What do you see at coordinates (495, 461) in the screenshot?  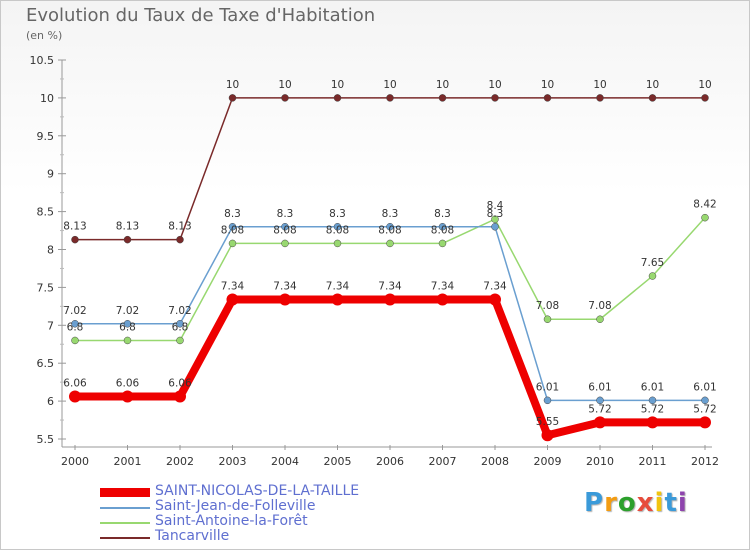 I see `x-tick-label-8: 2008` at bounding box center [495, 461].